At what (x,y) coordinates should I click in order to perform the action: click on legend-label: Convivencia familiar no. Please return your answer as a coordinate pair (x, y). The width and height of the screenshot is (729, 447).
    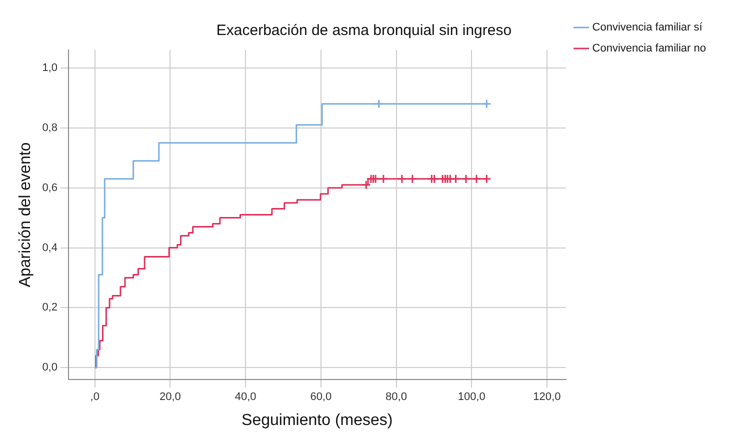
    Looking at the image, I should click on (649, 48).